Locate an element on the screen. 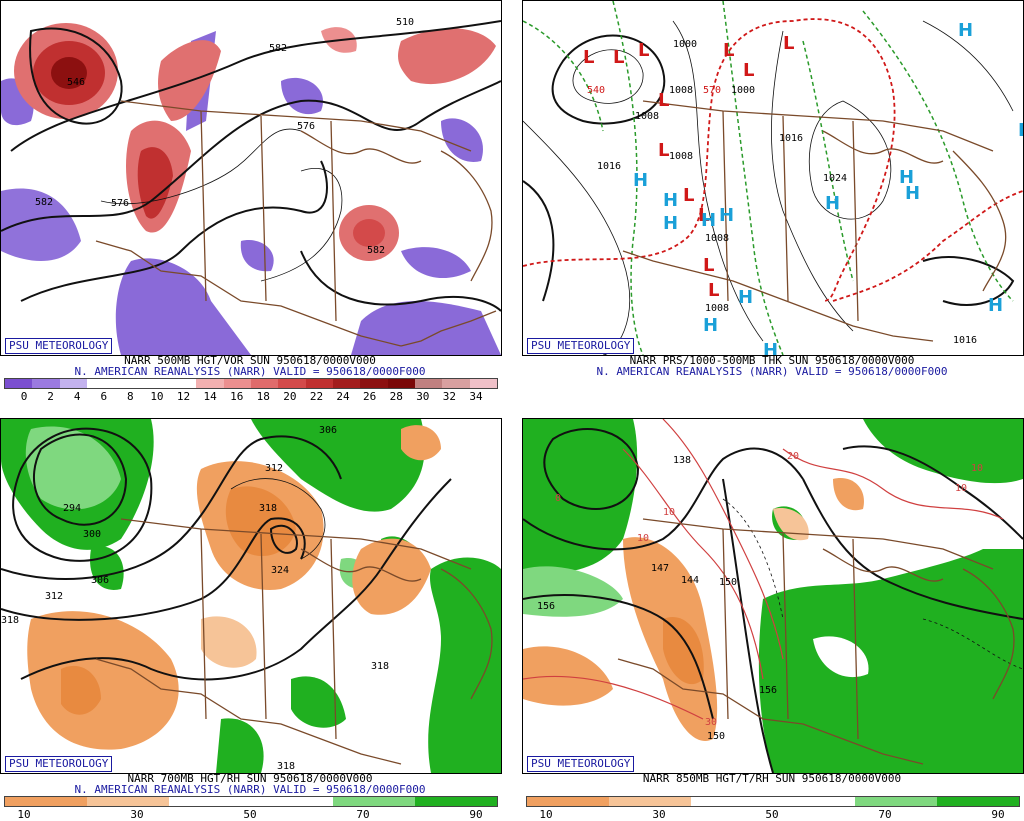 The height and width of the screenshot is (821, 1024). colorbar-tick-label: 22 is located at coordinates (316, 396).